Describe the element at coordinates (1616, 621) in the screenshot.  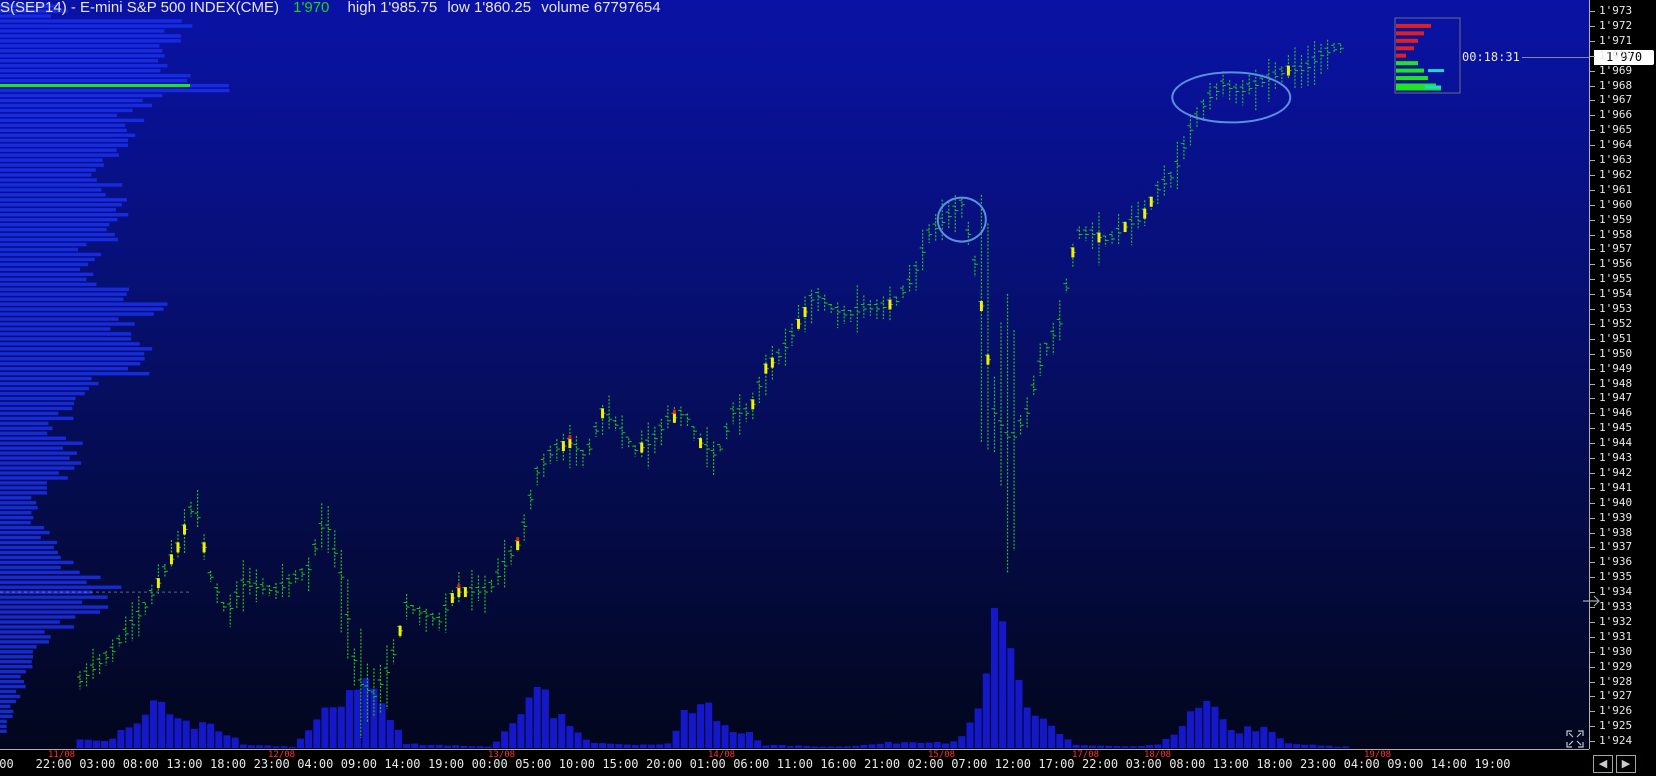
I see `price-tick-label: 1'932` at that location.